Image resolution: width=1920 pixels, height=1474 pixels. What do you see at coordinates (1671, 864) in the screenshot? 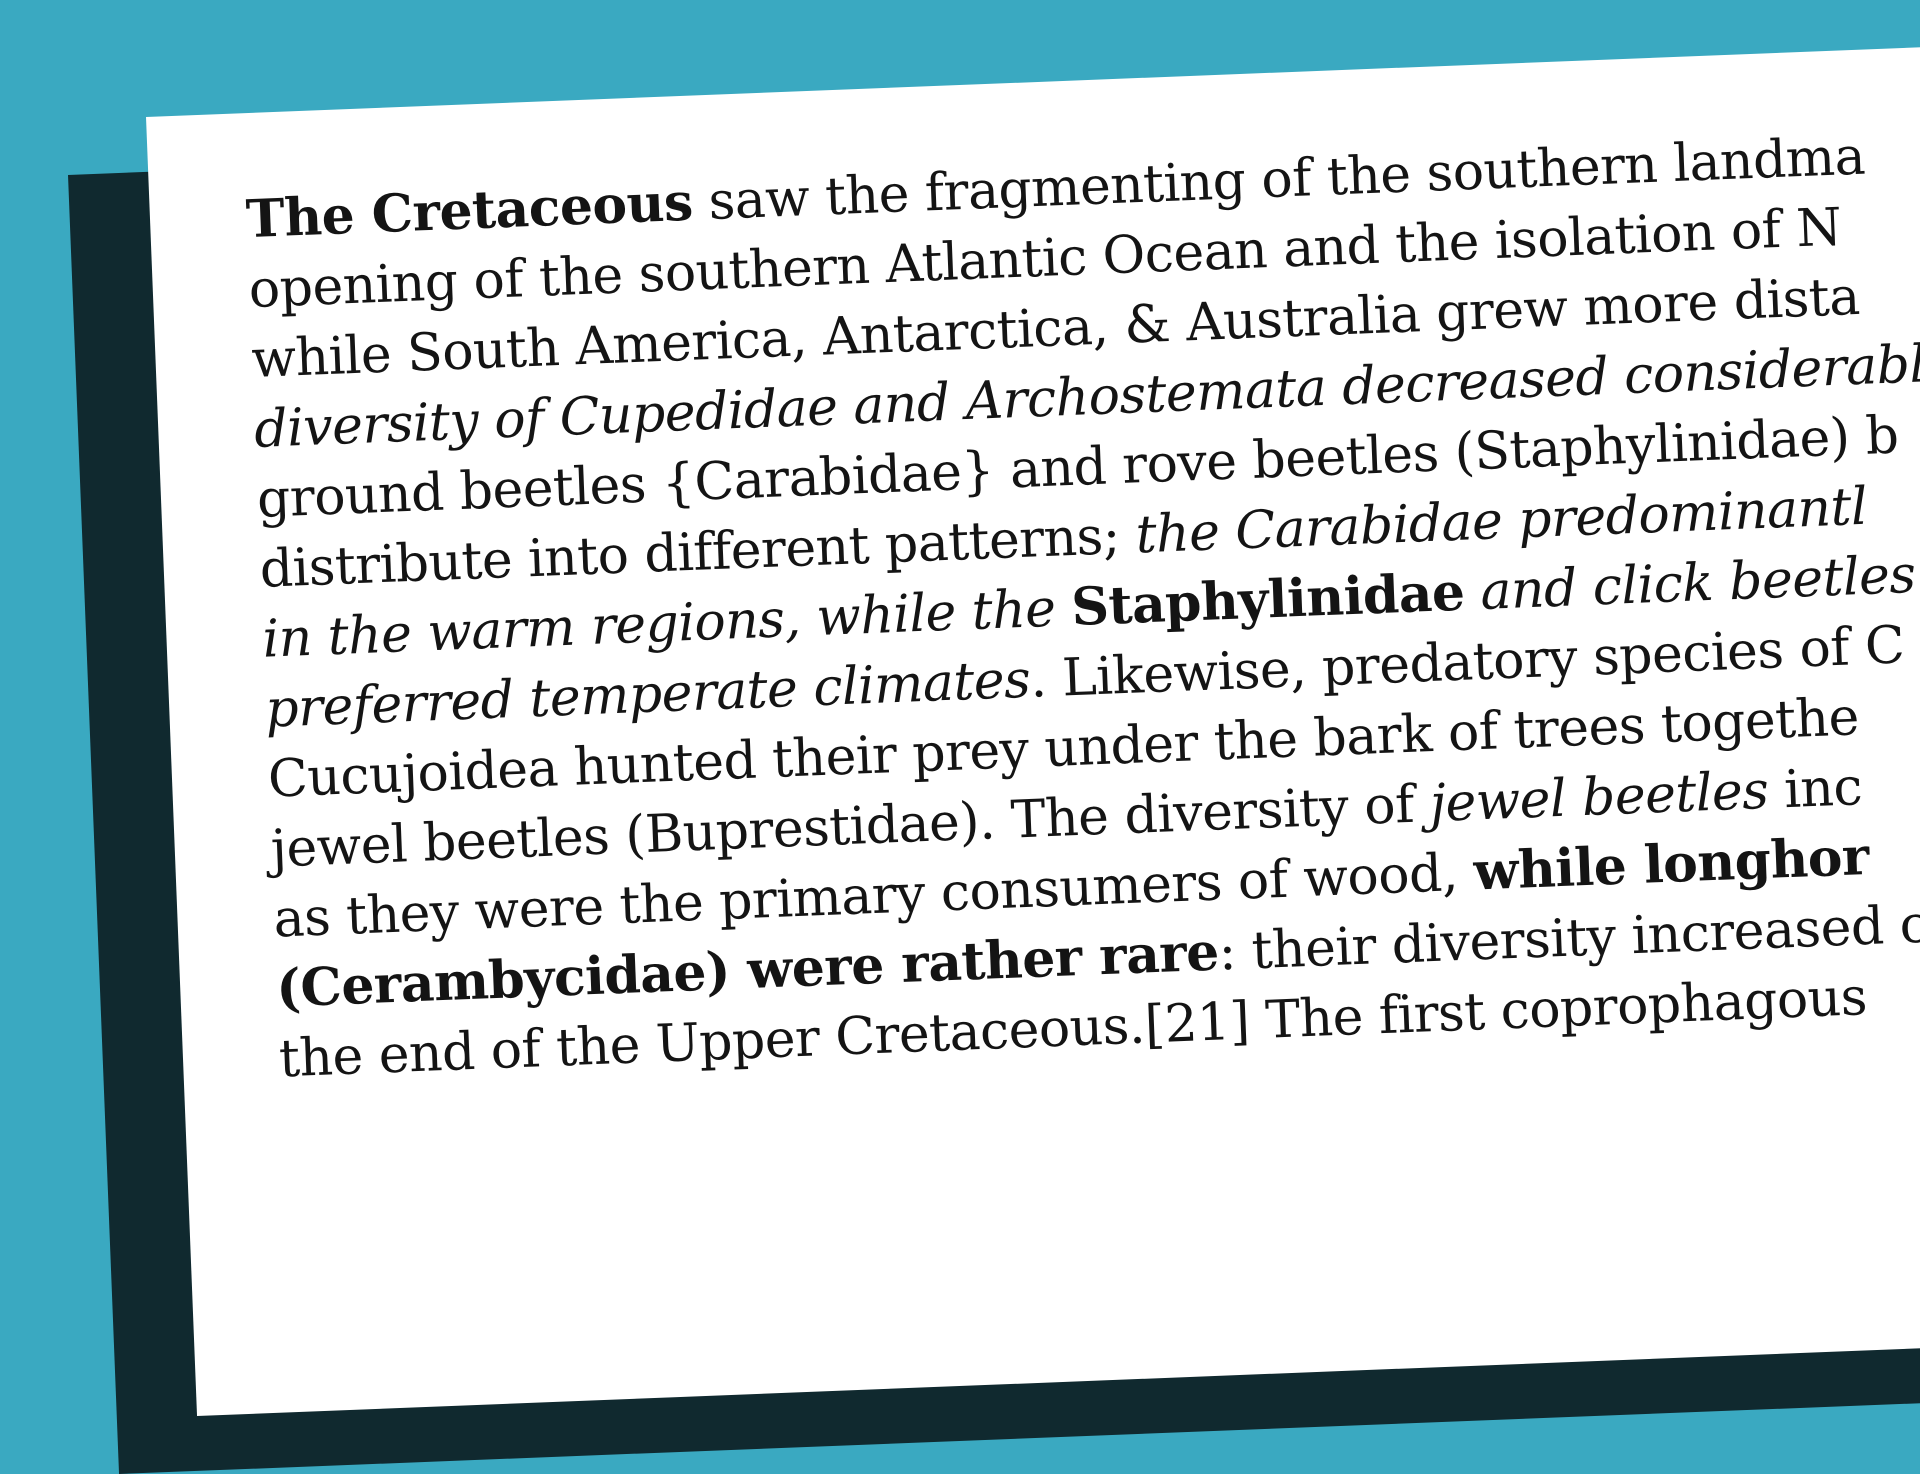
I see `bold-text: while longhor` at bounding box center [1671, 864].